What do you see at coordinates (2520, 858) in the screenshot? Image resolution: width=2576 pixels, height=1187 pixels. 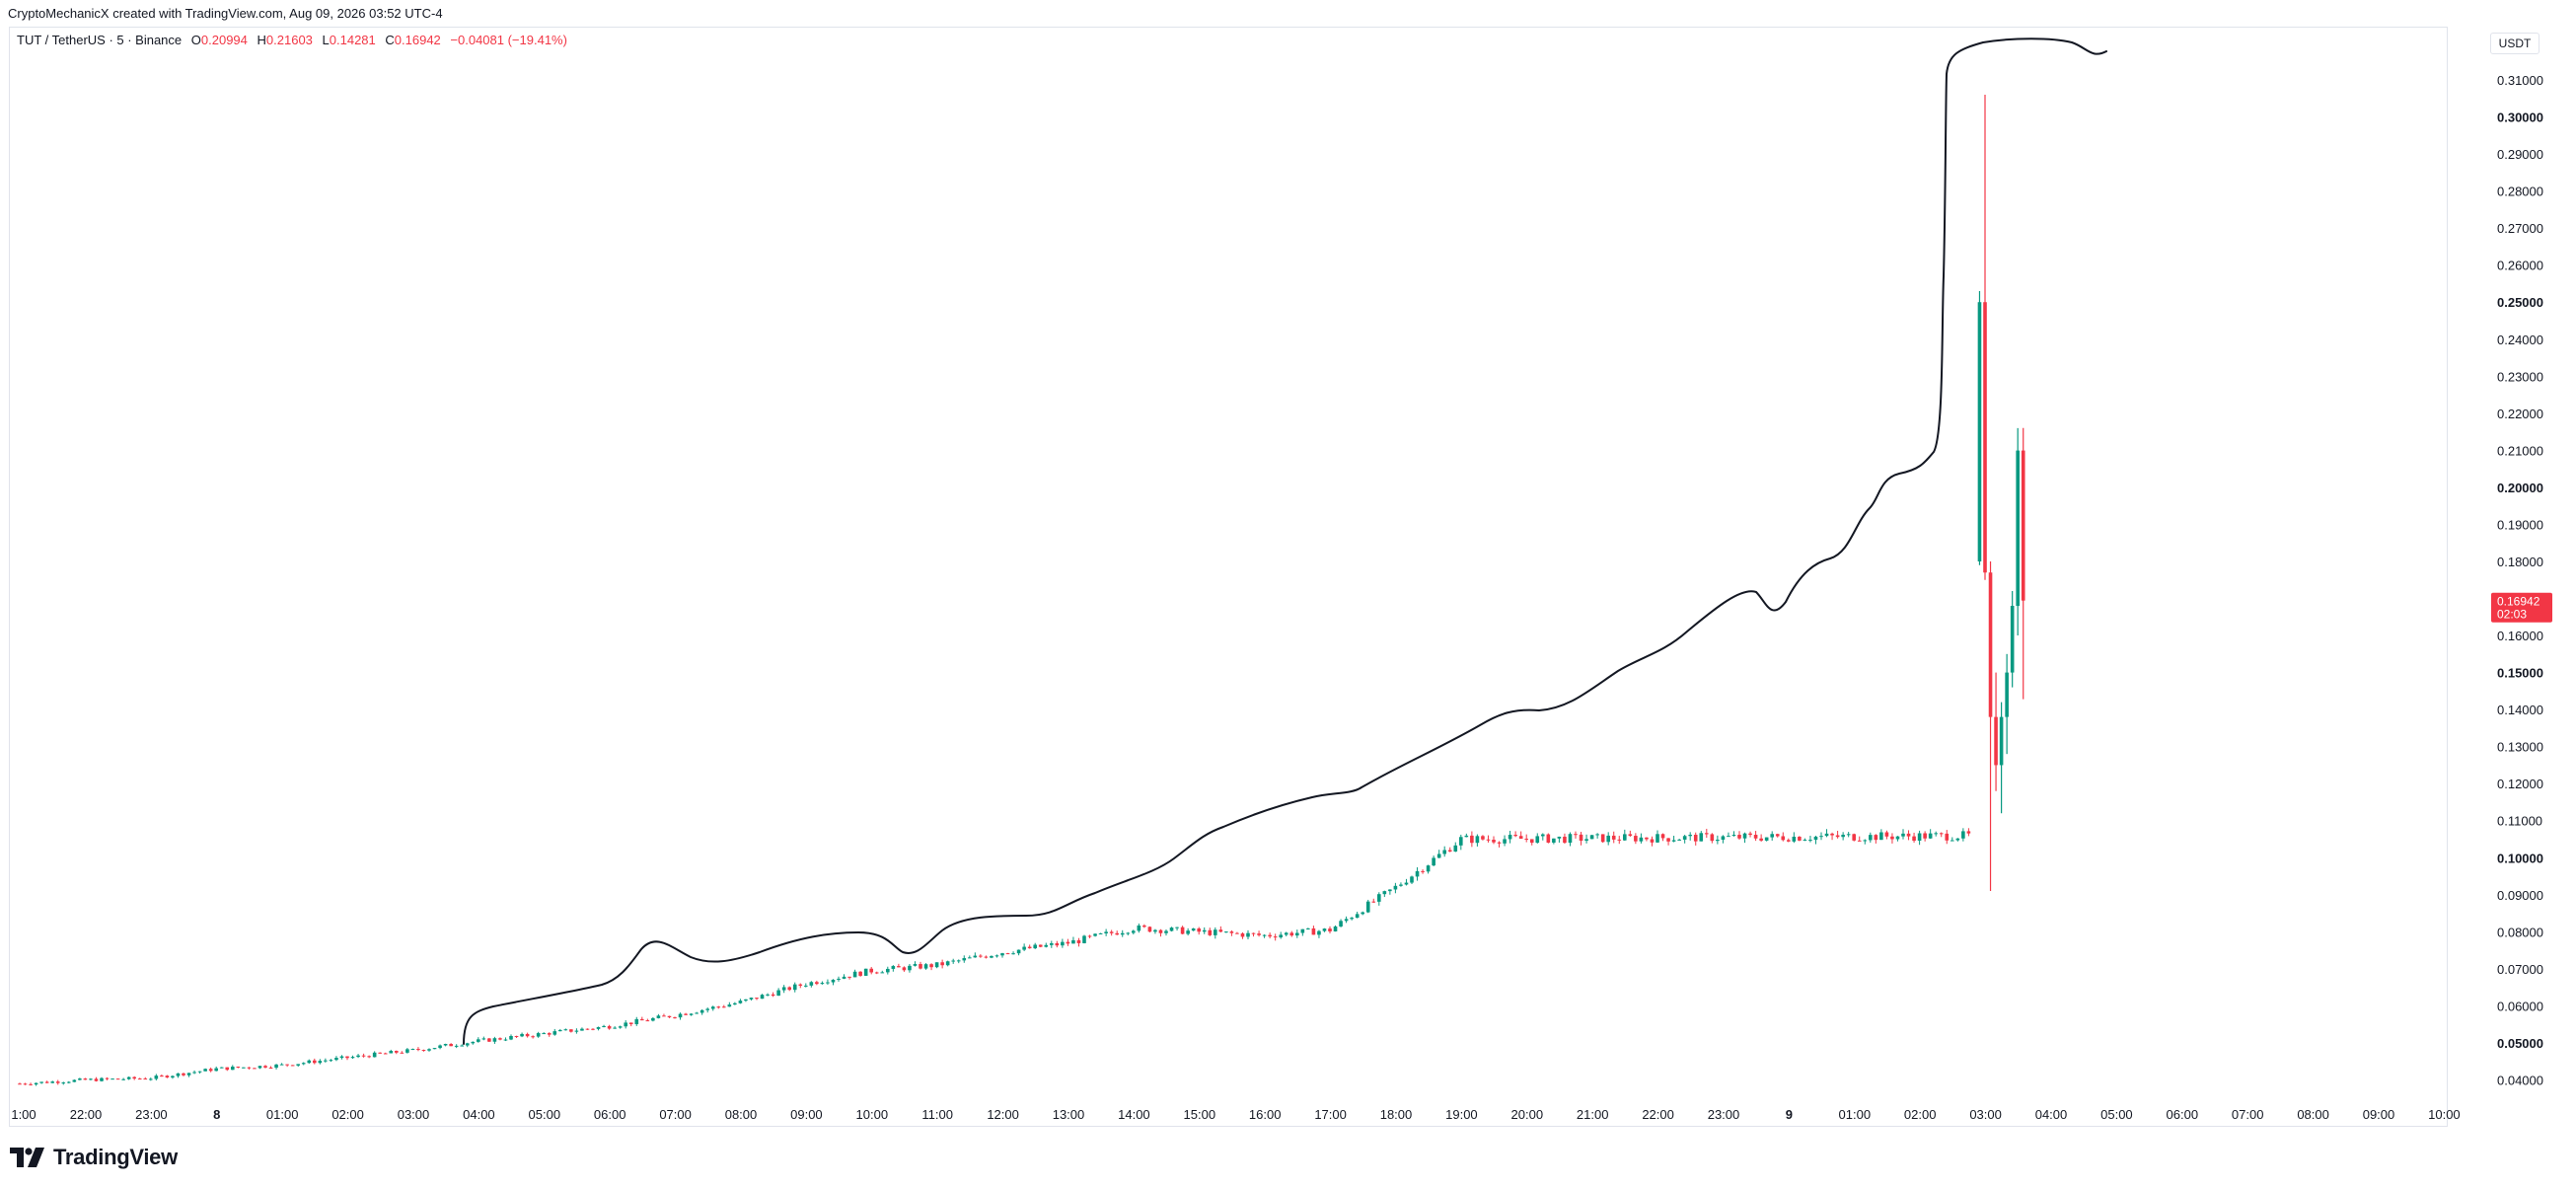 I see `y-tick-label: 0.10000` at bounding box center [2520, 858].